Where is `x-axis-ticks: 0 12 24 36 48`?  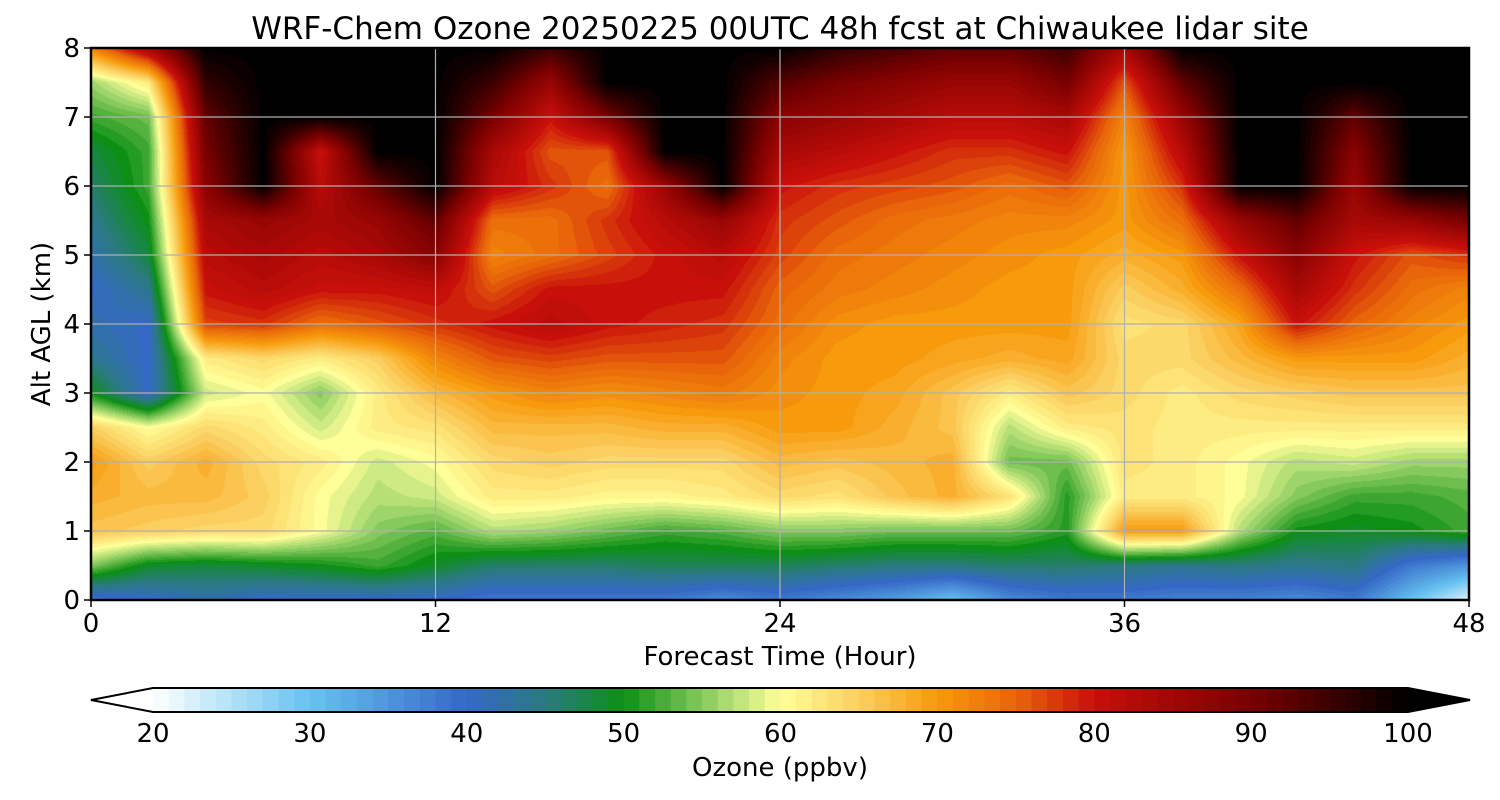
x-axis-ticks: 0 12 24 36 48 is located at coordinates (784, 619).